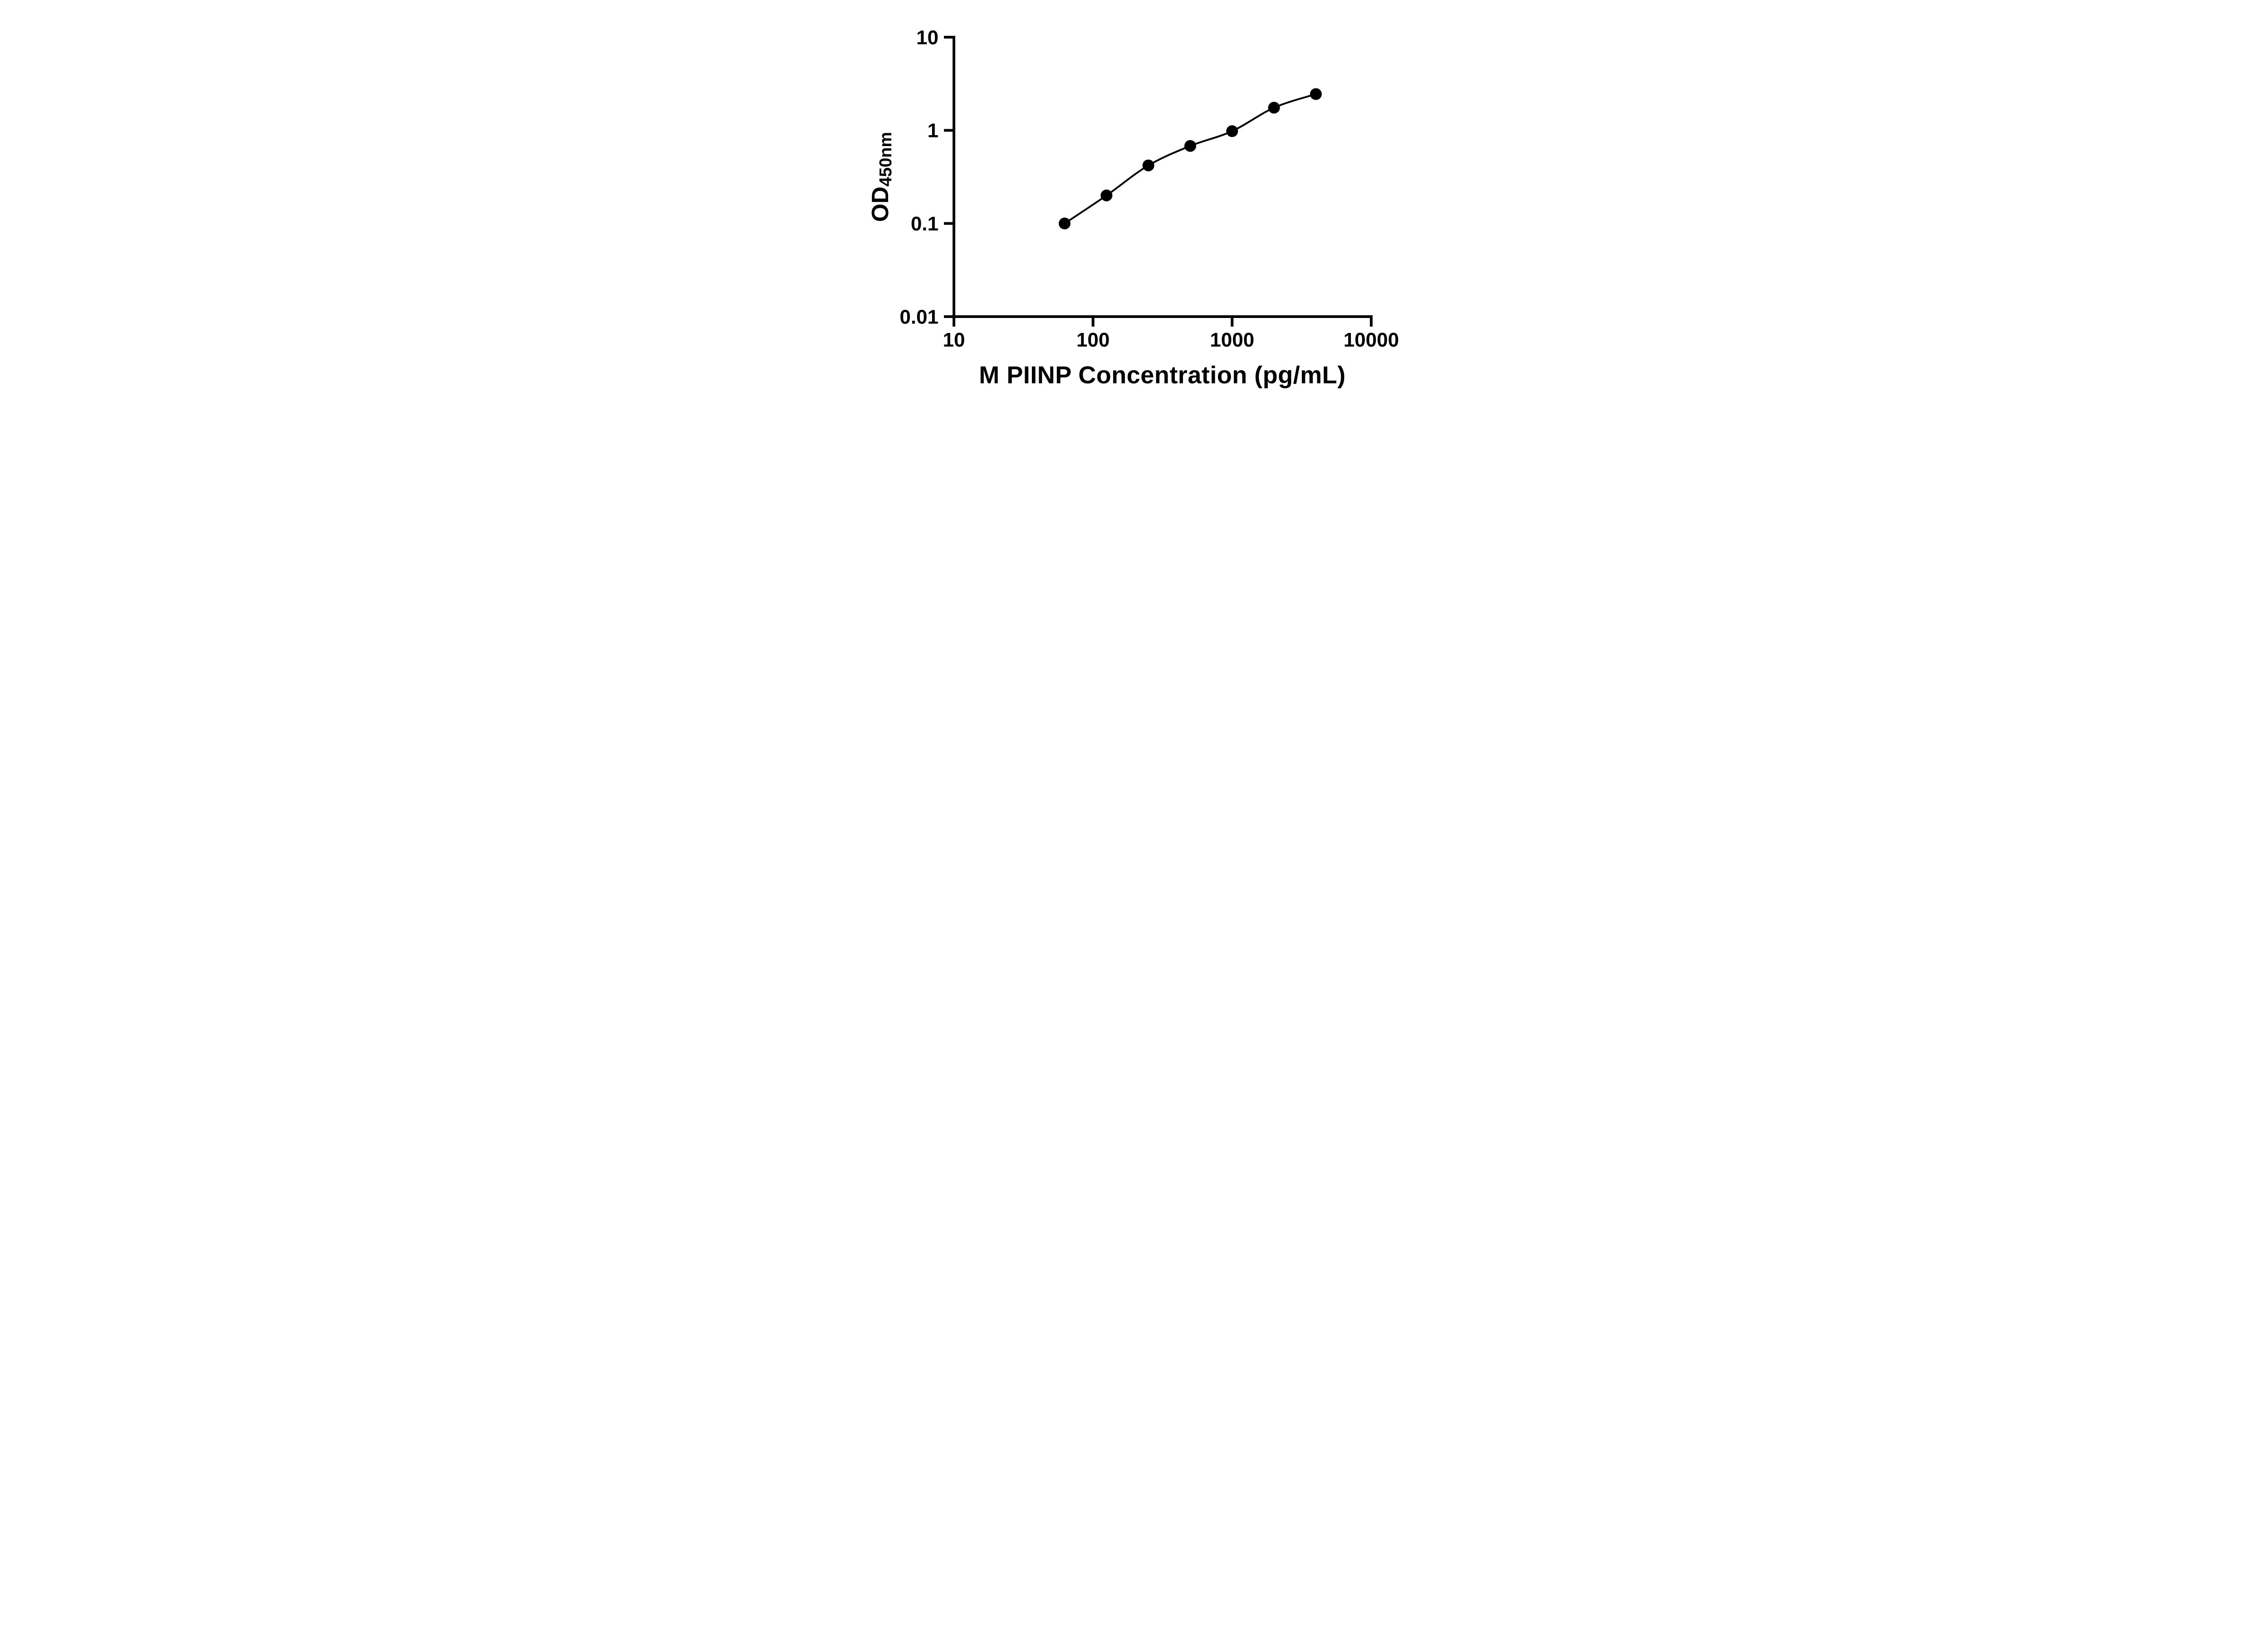 This screenshot has height=1633, width=2268. What do you see at coordinates (927, 37) in the screenshot?
I see `y-axis-tick-label: 10` at bounding box center [927, 37].